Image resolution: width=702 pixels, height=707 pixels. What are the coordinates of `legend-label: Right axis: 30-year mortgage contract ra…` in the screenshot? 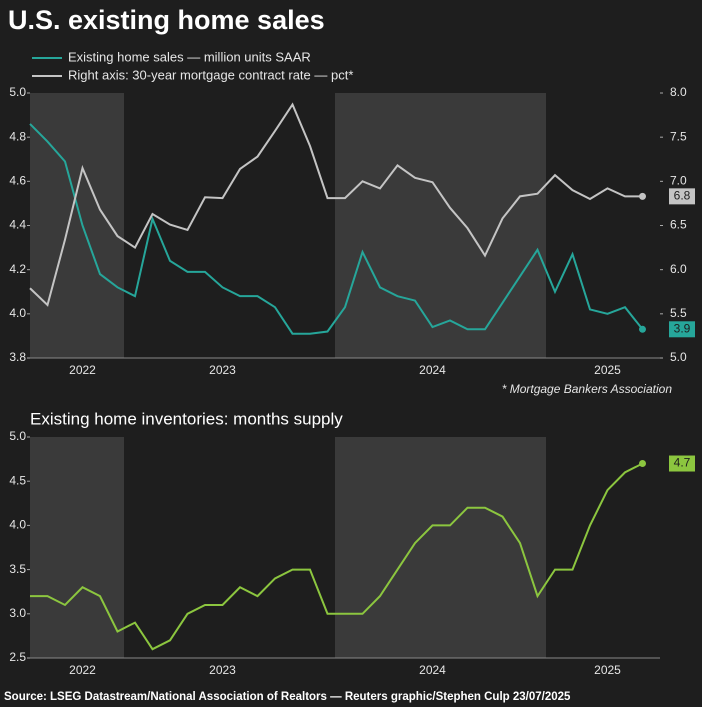 It's located at (210, 74).